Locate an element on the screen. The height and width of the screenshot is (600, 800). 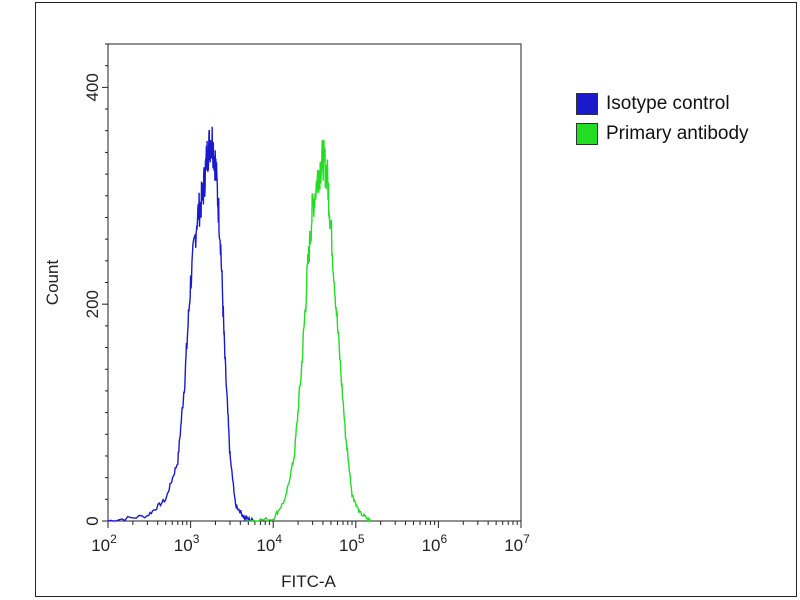
legend-label-isotype-control: Isotype control is located at coordinates (668, 103).